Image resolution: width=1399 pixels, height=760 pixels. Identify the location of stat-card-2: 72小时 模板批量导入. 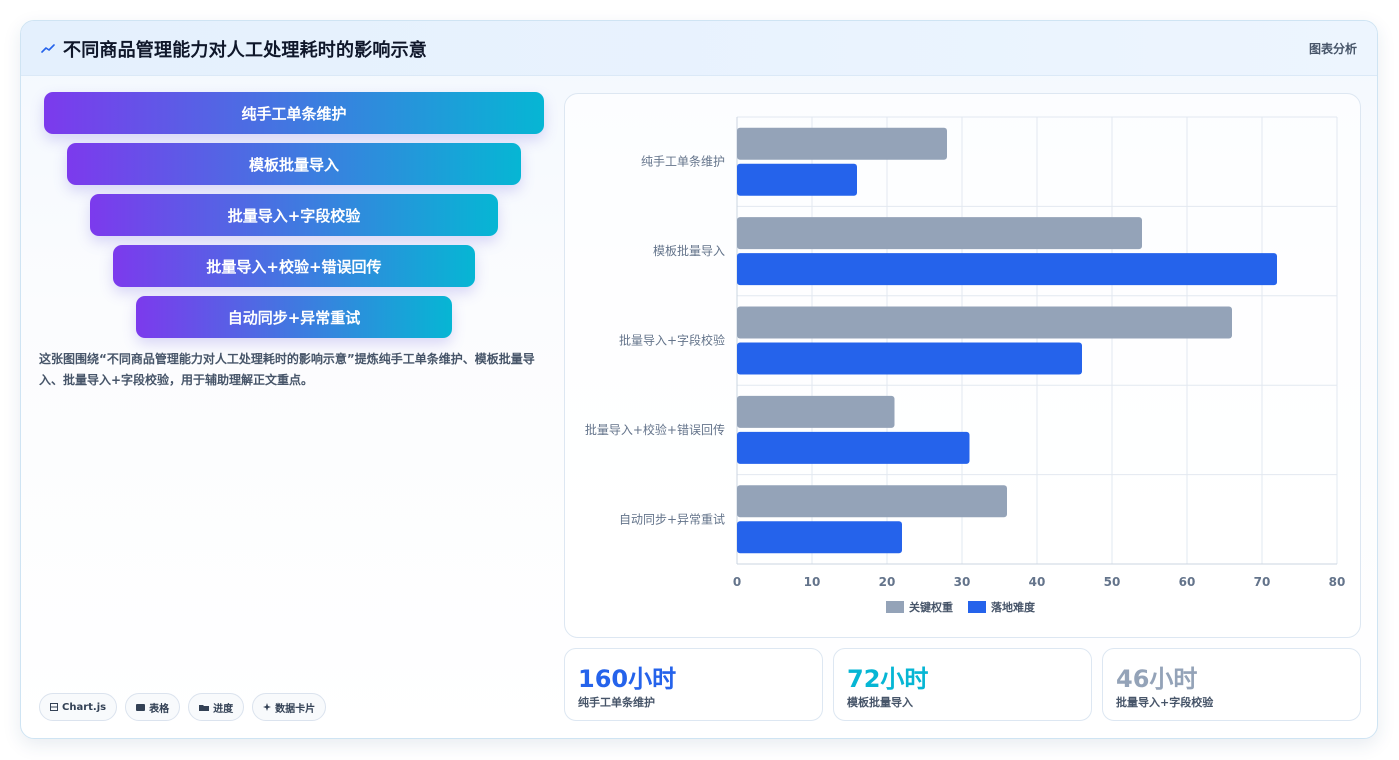
(962, 684).